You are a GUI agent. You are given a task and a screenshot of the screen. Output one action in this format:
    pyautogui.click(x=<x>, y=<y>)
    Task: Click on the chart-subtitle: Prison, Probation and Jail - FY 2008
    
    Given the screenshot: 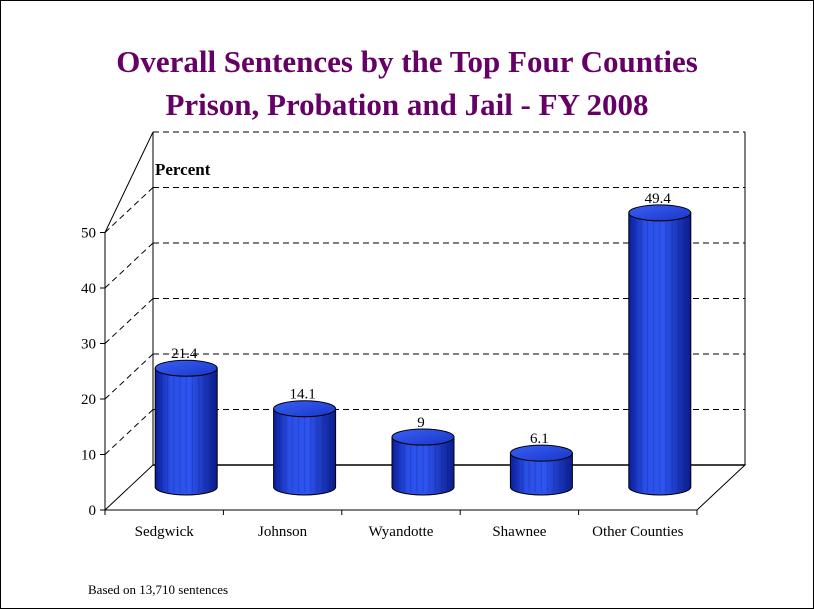 What is the action you would take?
    pyautogui.click(x=407, y=104)
    